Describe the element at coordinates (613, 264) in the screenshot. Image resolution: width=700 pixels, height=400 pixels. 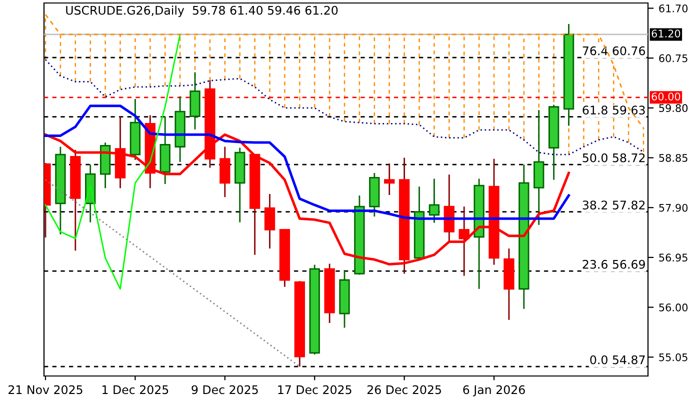
I see `ref-line-label: 23.6 56.69` at that location.